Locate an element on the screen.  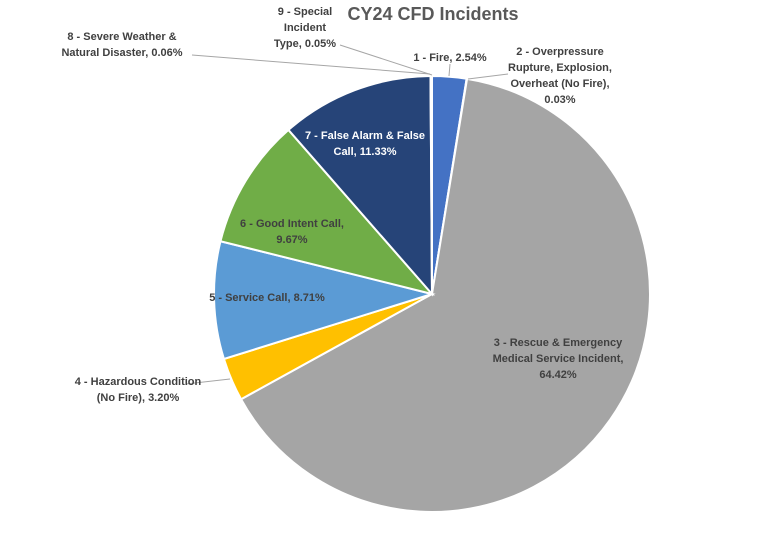
data-label: Rupture, Explosion, is located at coordinates (560, 68).